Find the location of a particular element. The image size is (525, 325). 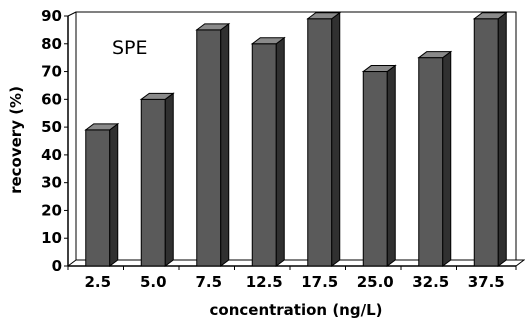

y-tick-label: 90 is located at coordinates (51, 16).